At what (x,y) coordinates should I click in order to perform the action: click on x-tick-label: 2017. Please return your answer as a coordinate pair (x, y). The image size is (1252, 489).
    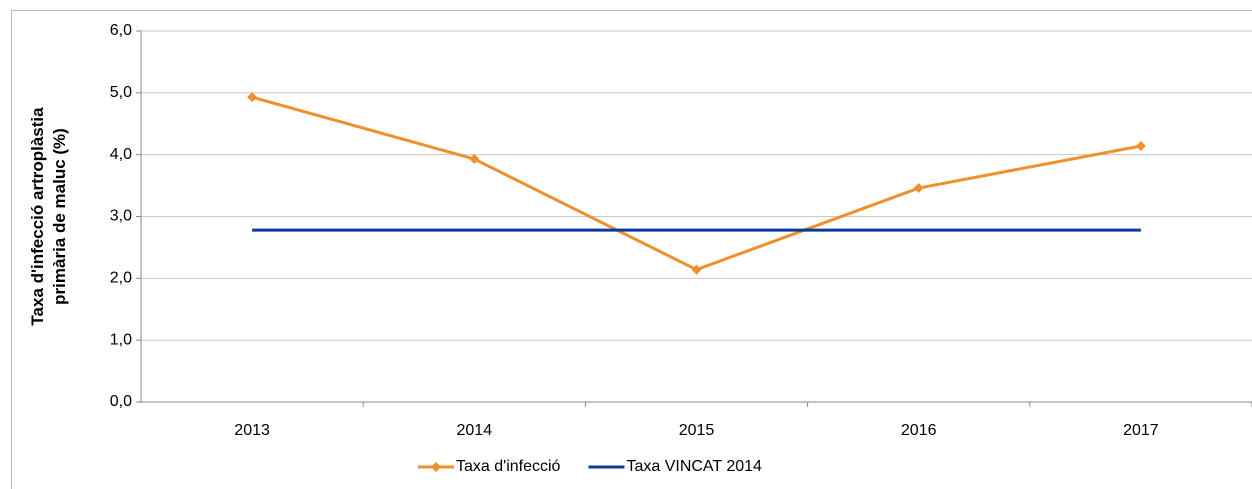
    Looking at the image, I should click on (1141, 430).